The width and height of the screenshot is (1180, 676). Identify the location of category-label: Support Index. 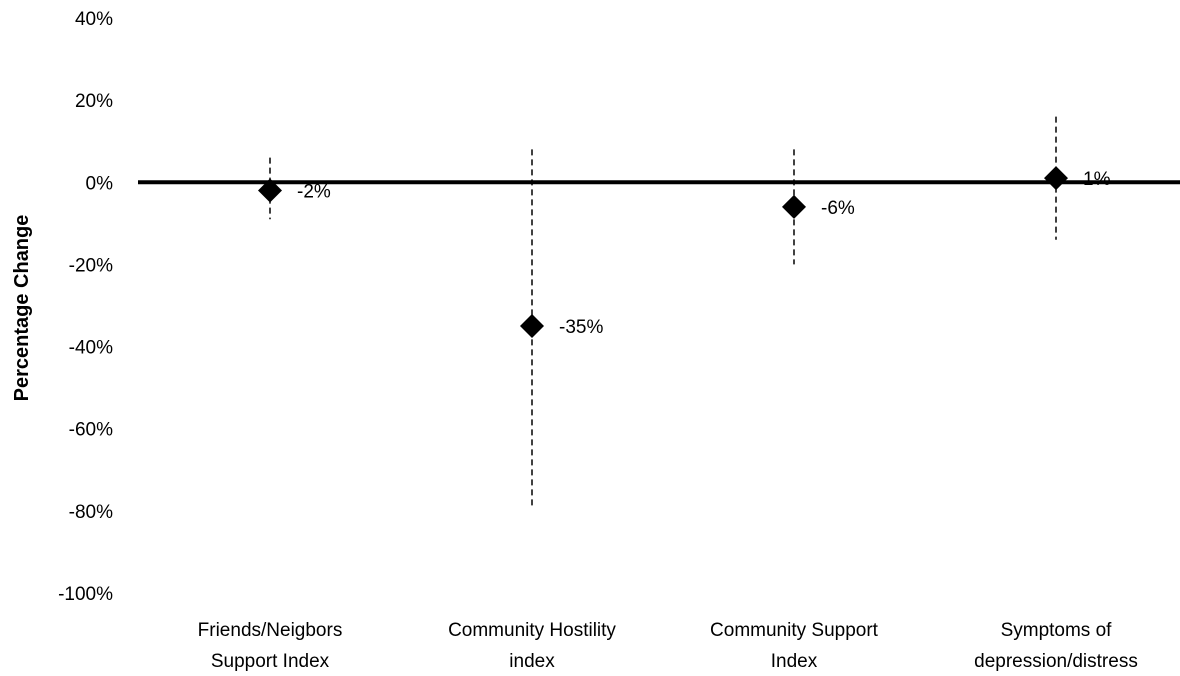
(270, 661).